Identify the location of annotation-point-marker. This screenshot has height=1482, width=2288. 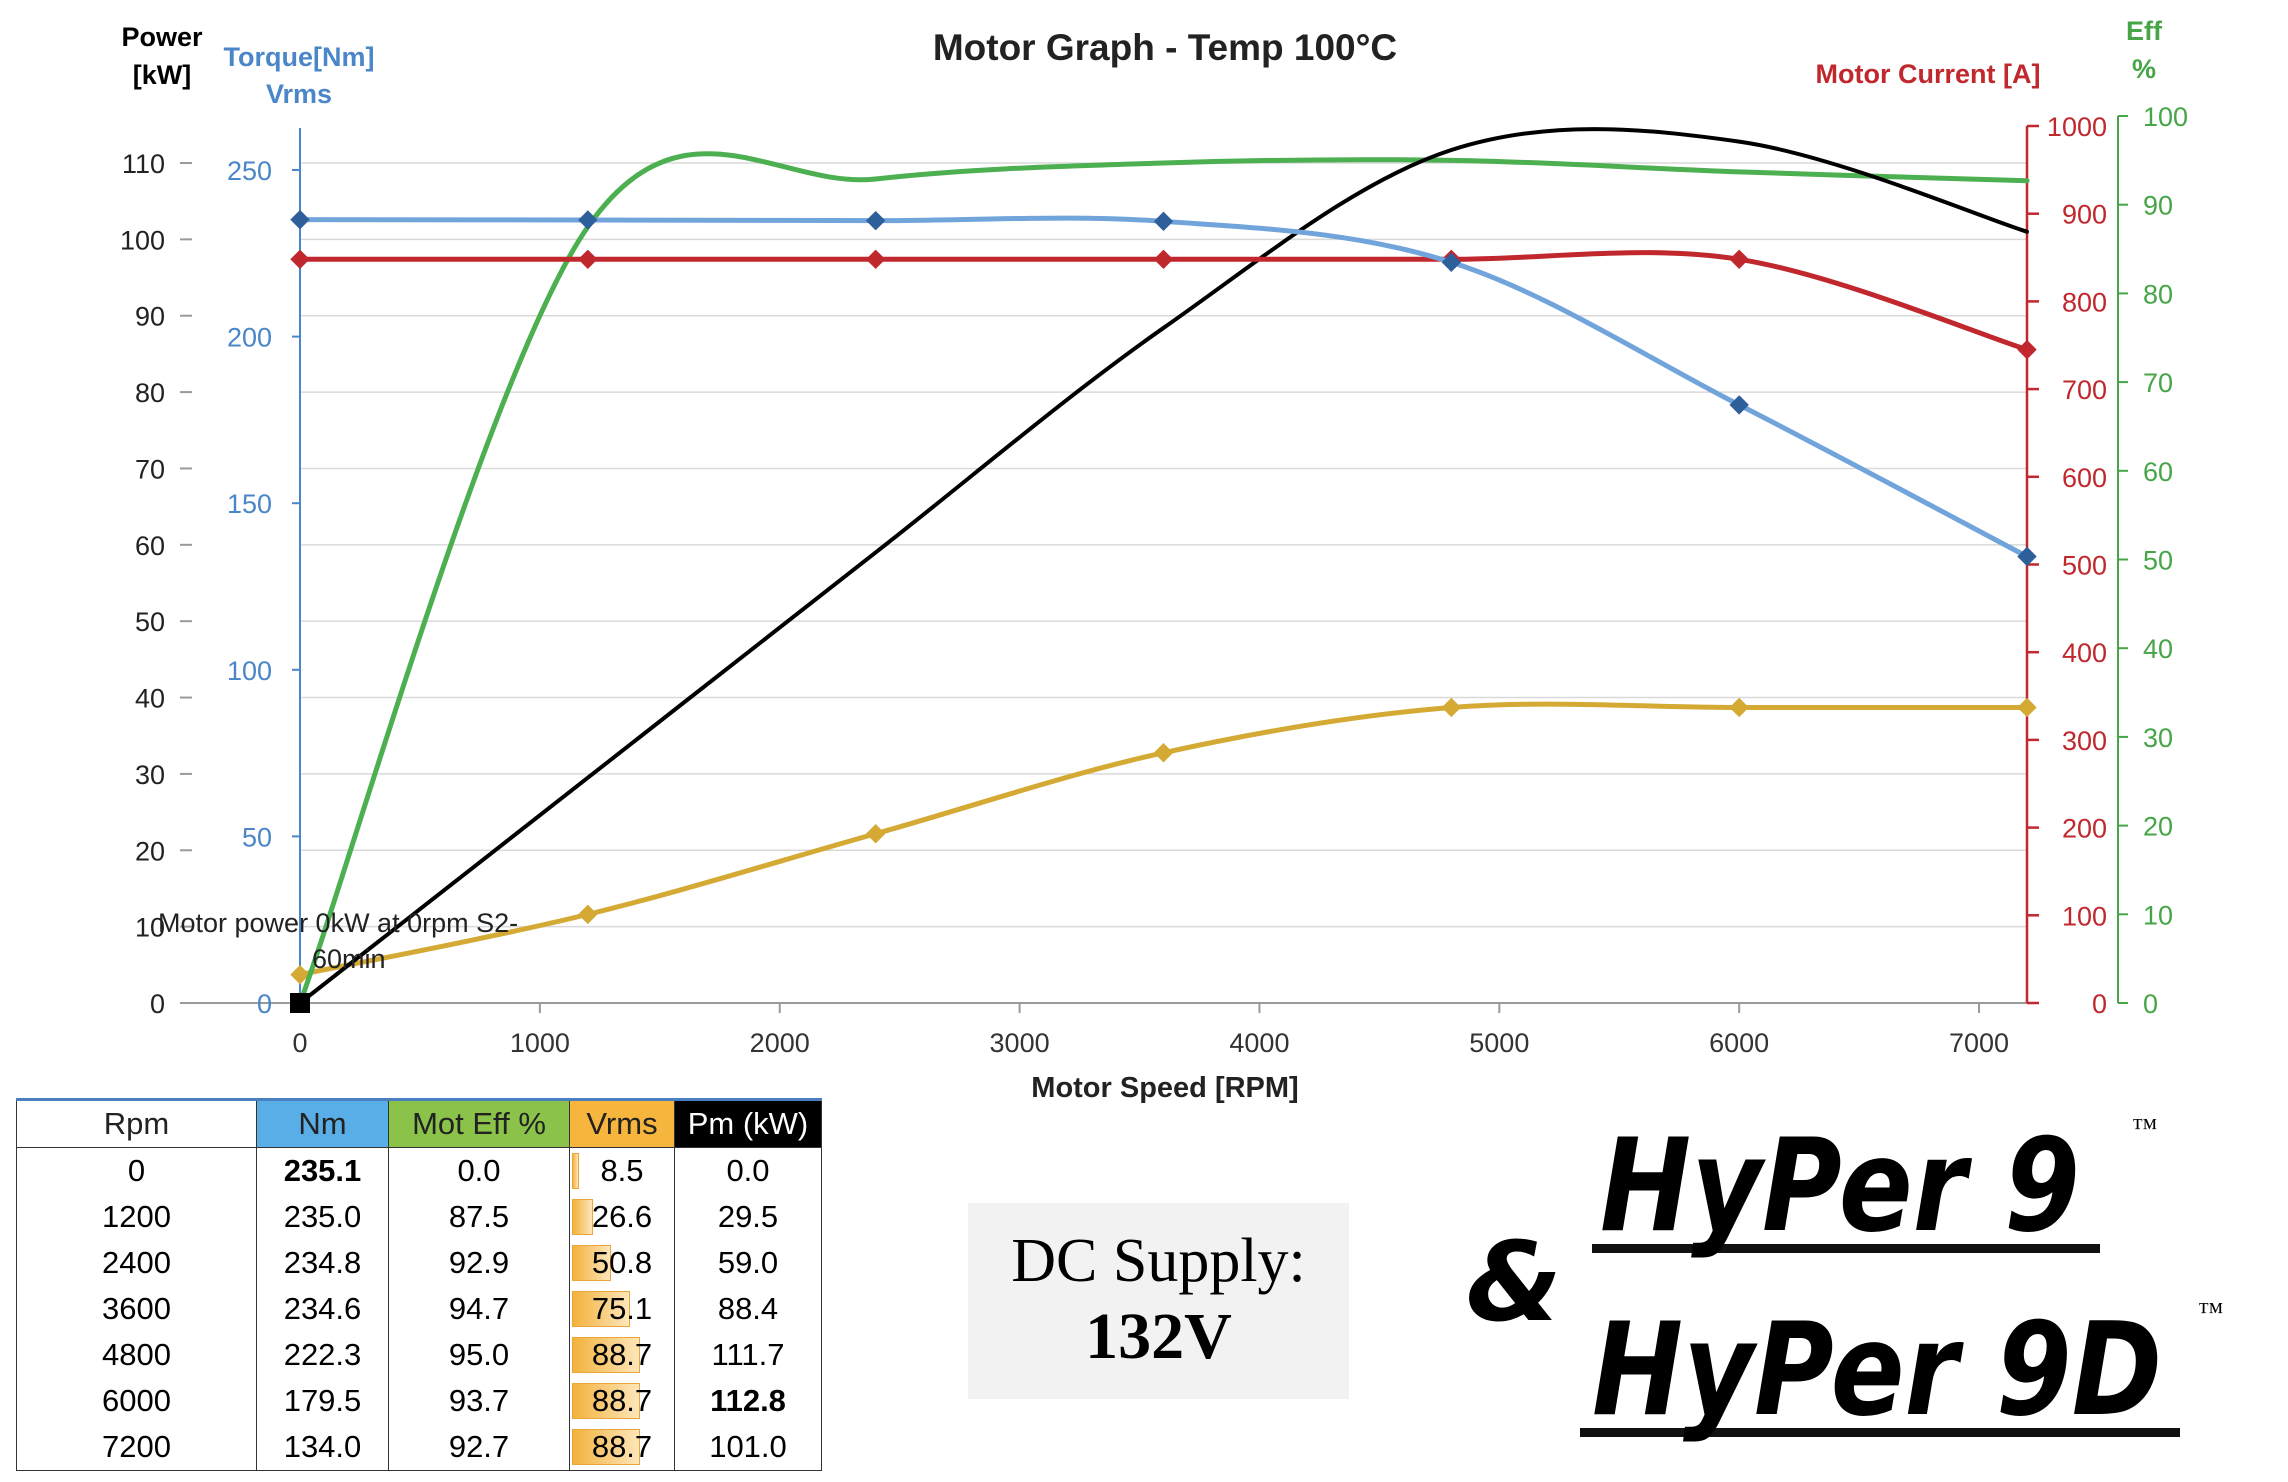
(300, 1003).